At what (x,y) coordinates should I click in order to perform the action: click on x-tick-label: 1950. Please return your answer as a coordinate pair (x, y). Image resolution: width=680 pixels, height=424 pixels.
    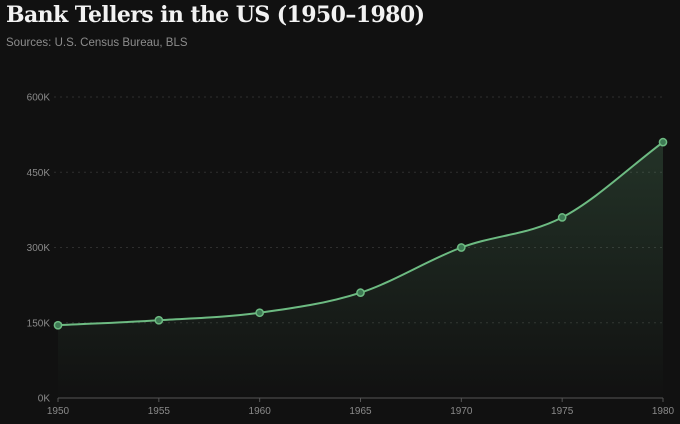
    Looking at the image, I should click on (58, 411).